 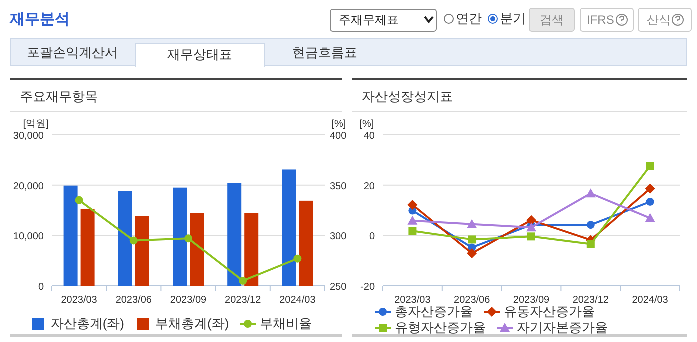 I want to click on chart-title: 자산성장성지표, so click(x=519, y=95).